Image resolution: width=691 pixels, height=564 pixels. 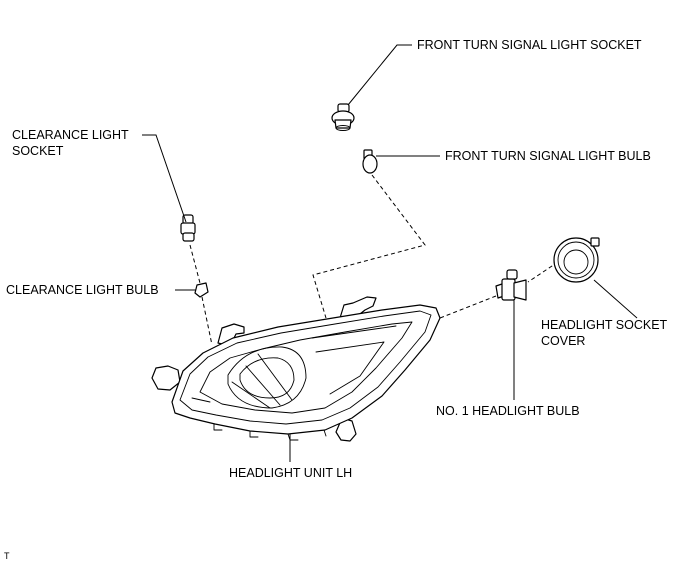 I want to click on socket-cover-ring, so click(x=576, y=260).